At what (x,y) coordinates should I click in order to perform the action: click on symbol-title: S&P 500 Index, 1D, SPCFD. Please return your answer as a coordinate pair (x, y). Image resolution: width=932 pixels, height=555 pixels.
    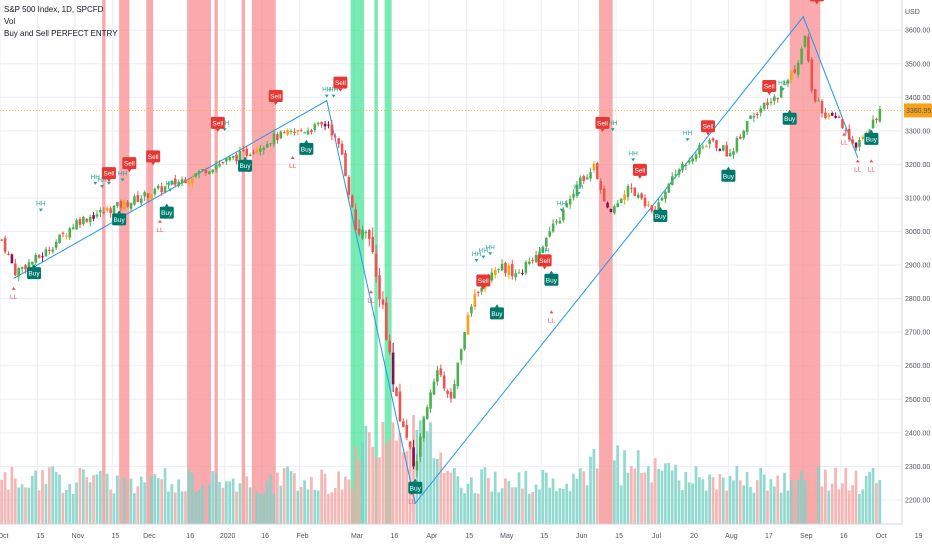
    Looking at the image, I should click on (54, 9).